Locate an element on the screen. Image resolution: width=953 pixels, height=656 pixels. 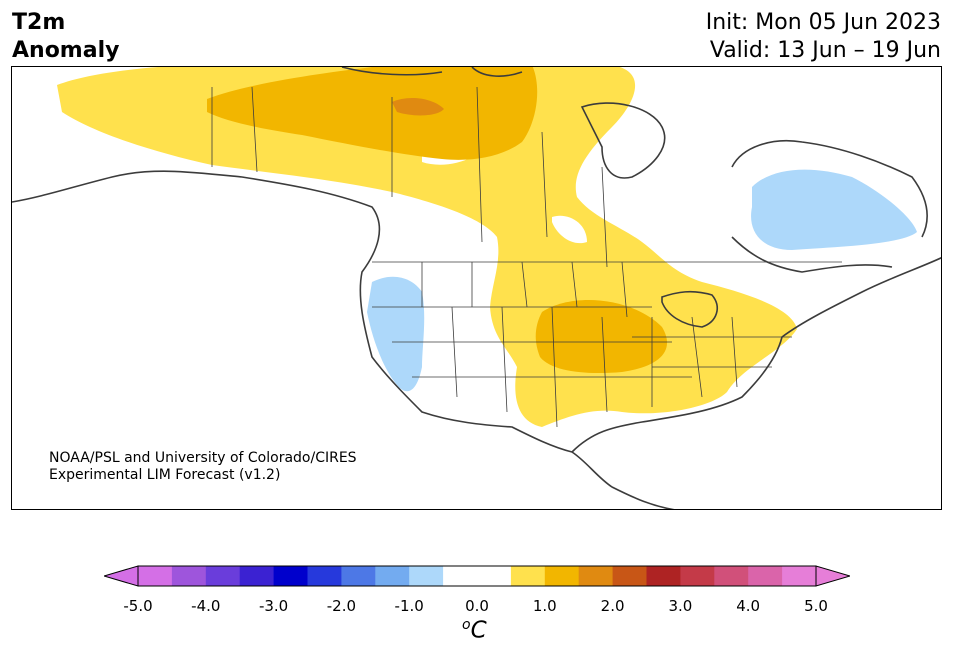
anomaly-region-warm-dark is located at coordinates (418, 106).